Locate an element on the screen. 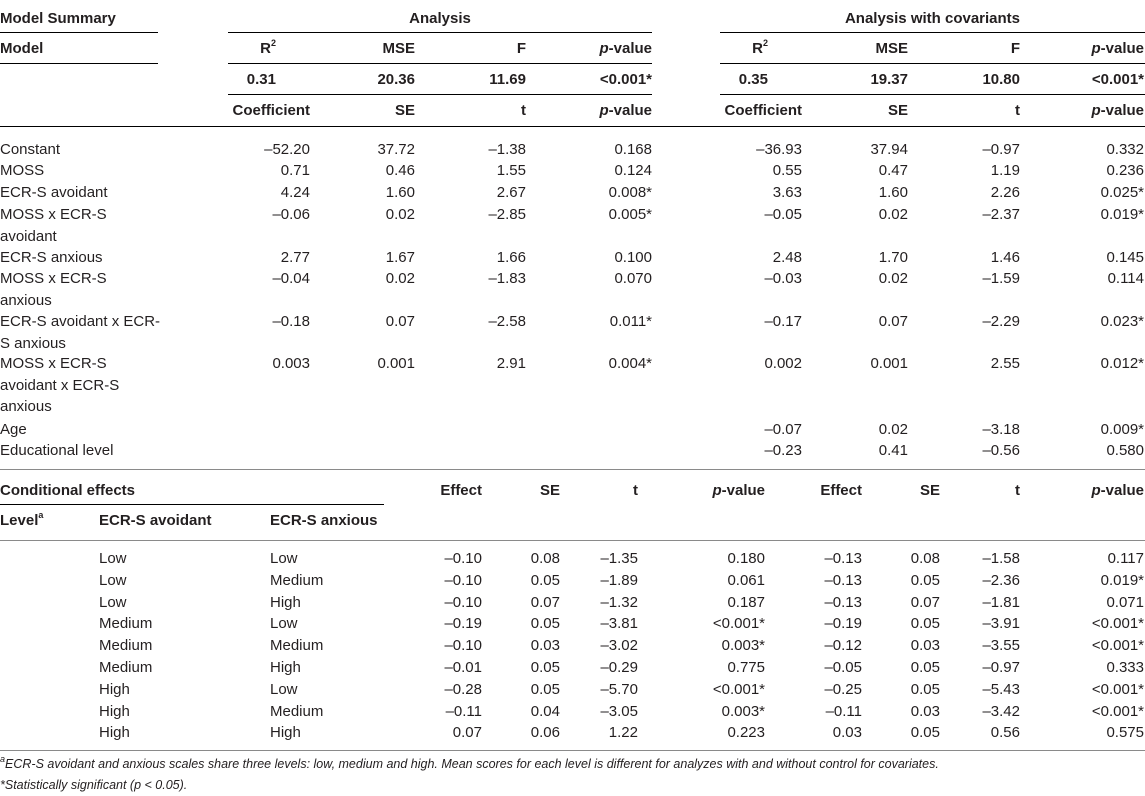  cell-t: –3.05 is located at coordinates (619, 711).